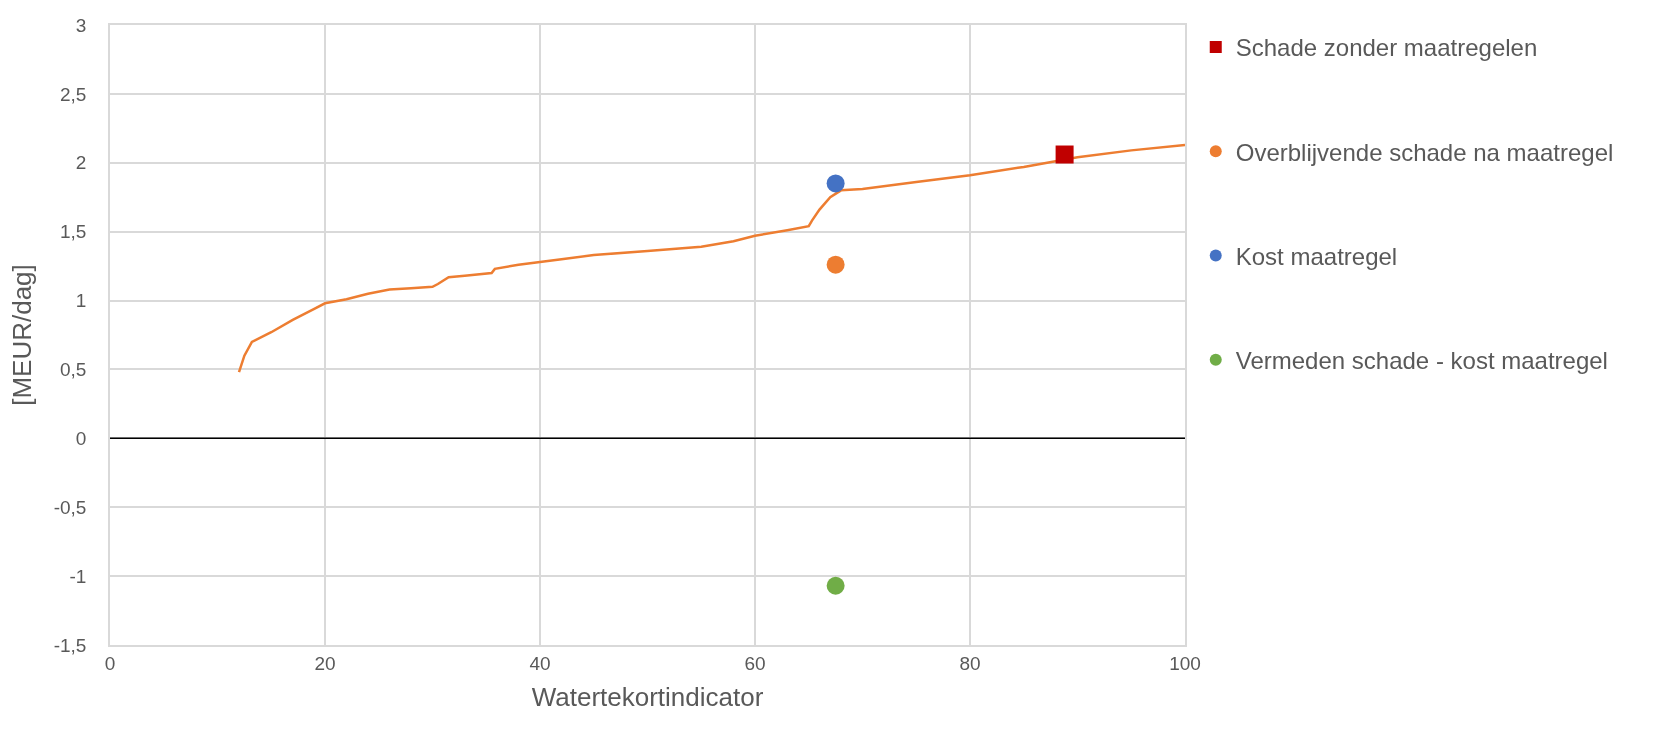 This screenshot has height=755, width=1675. Describe the element at coordinates (21, 335) in the screenshot. I see `y-axis-title: [MEUR/dag]` at that location.